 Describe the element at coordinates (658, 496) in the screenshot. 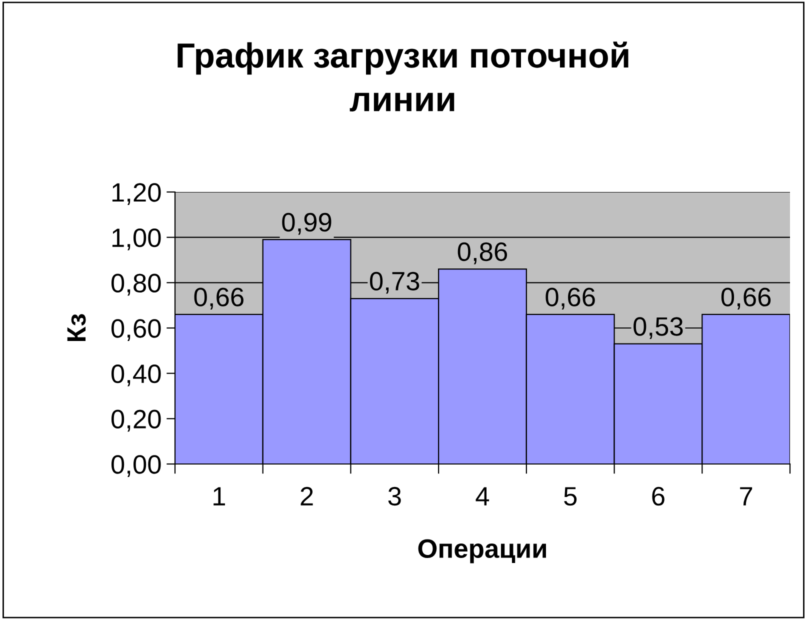

I see `x-tick-label: 6` at that location.